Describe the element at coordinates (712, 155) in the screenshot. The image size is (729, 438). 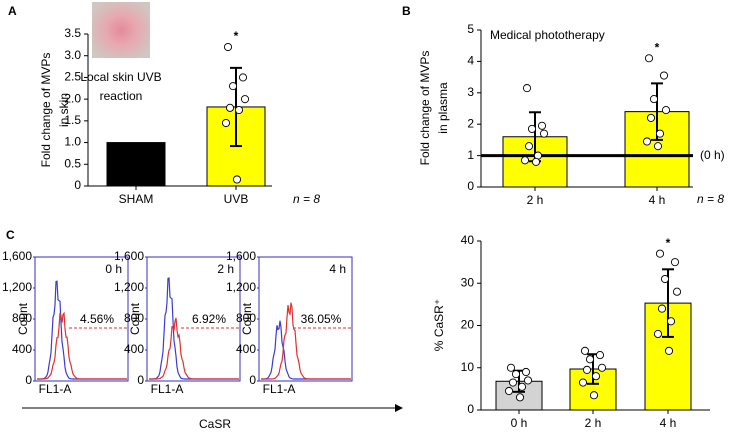
I see `reference-label: (0 h)` at that location.